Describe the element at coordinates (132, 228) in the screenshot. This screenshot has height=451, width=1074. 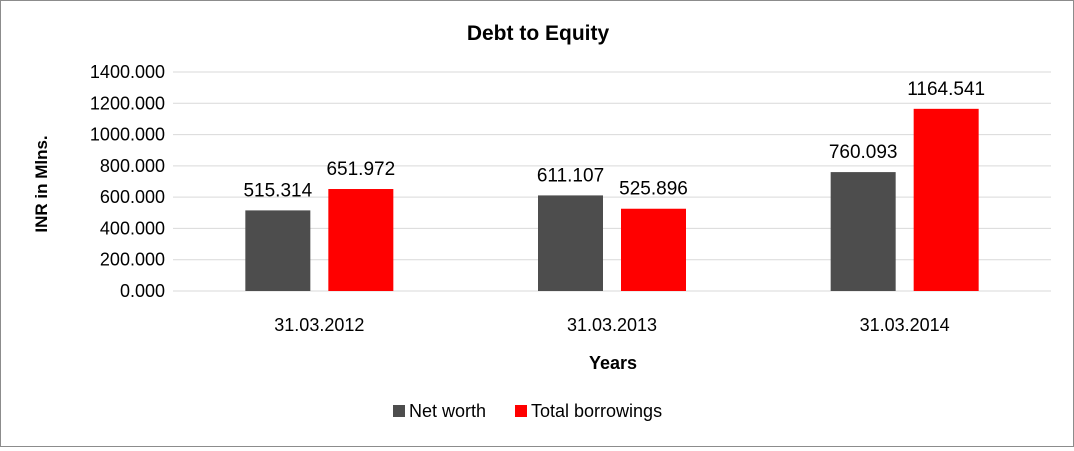
I see `y-tick-label: 400.000` at that location.